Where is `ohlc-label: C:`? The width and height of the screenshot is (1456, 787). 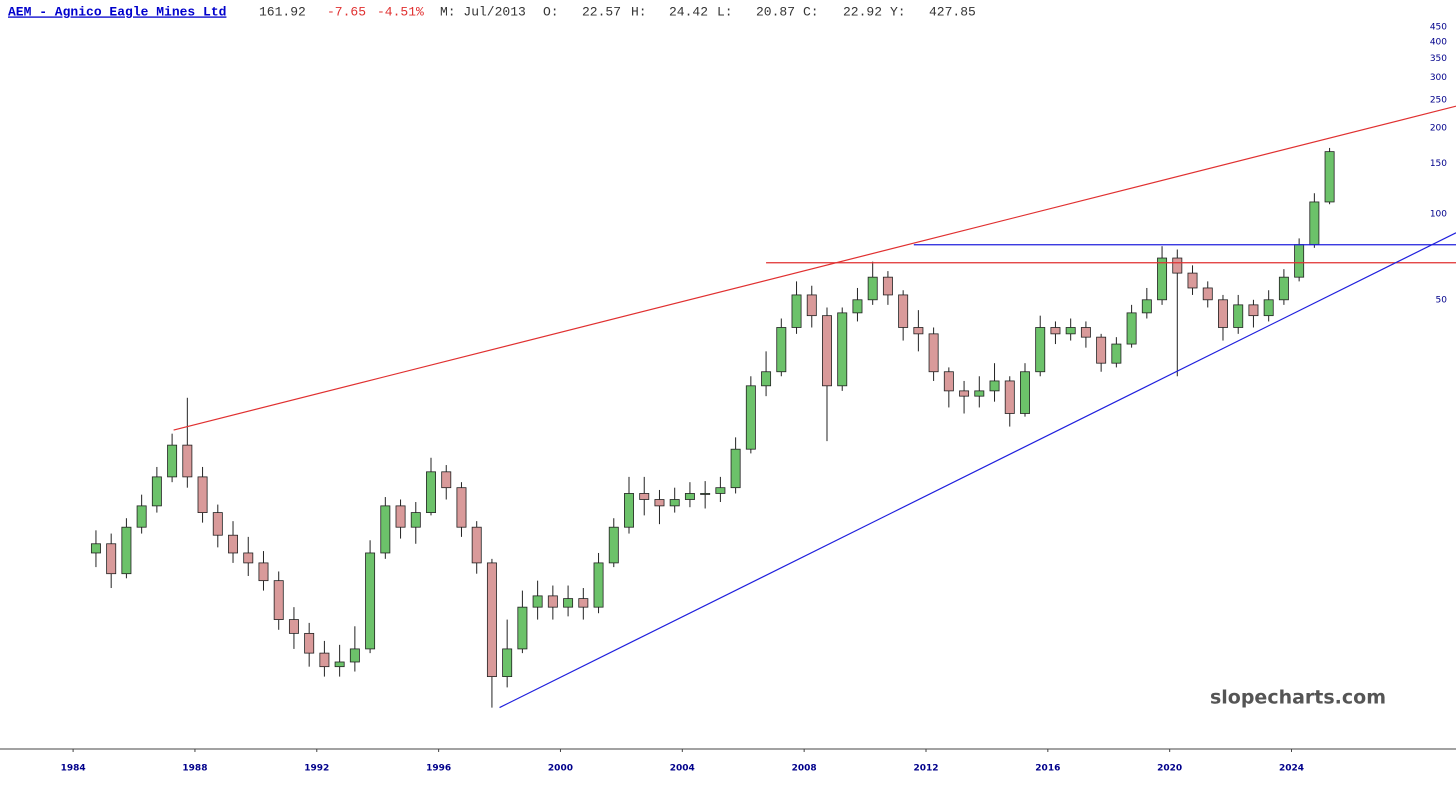
ohlc-label: C: is located at coordinates (811, 11).